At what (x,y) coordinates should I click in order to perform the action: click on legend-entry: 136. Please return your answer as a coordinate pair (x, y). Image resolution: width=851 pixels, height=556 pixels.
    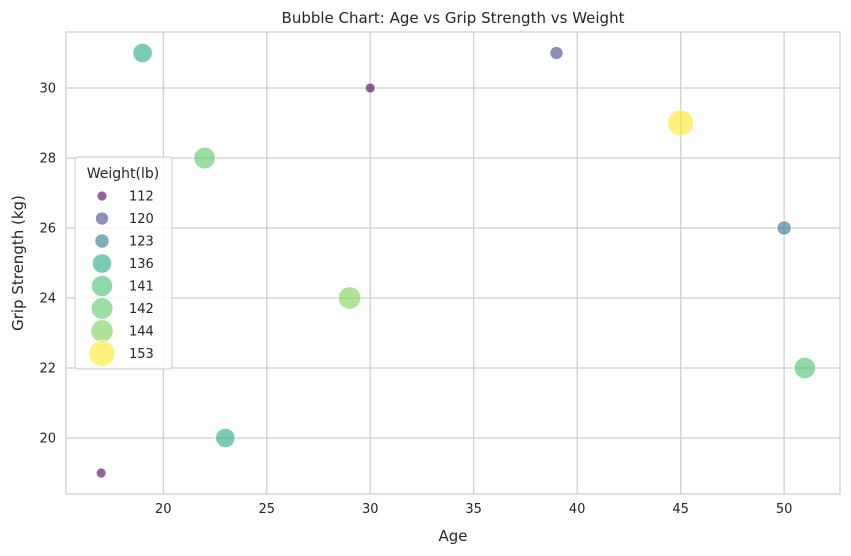
    Looking at the image, I should click on (122, 263).